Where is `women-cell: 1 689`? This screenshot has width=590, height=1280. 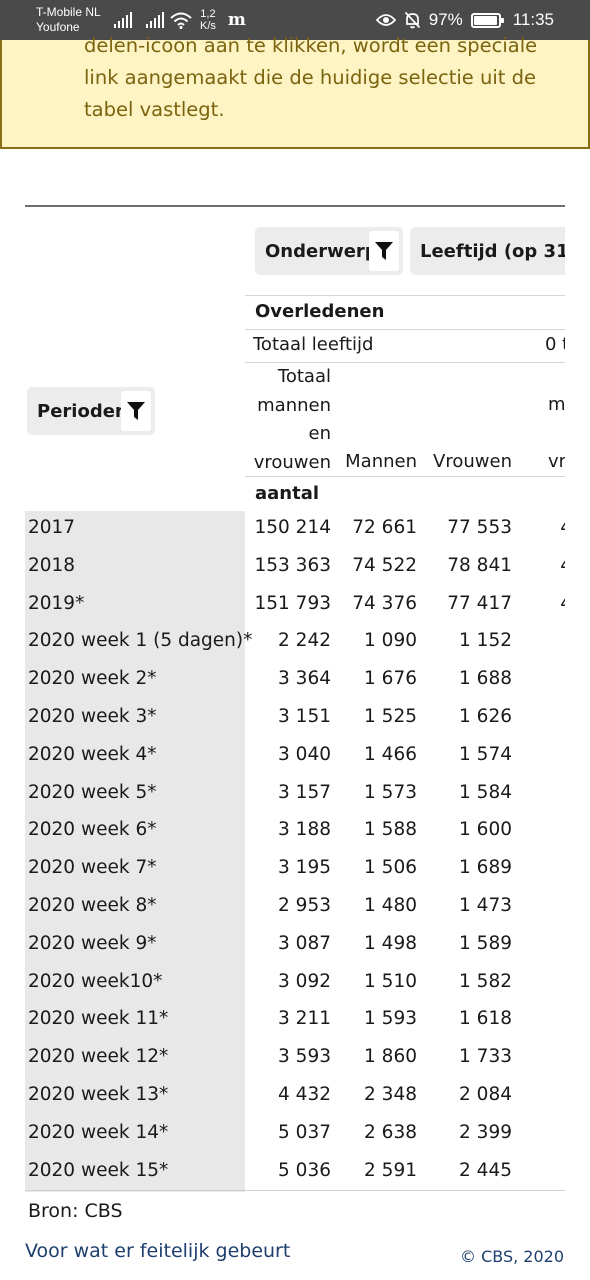 women-cell: 1 689 is located at coordinates (485, 868).